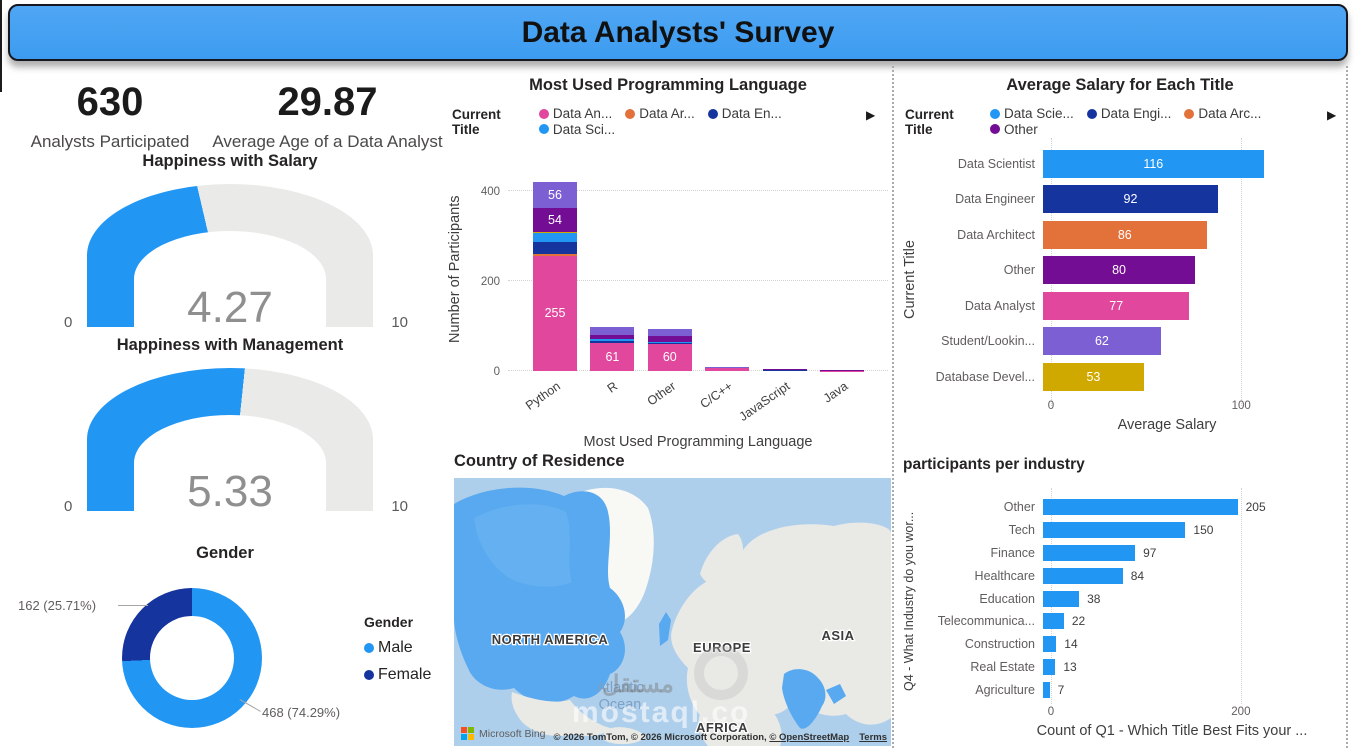 The width and height of the screenshot is (1359, 750). What do you see at coordinates (503, 733) in the screenshot?
I see `microsoft-bing-logo: Microsoft Bing` at bounding box center [503, 733].